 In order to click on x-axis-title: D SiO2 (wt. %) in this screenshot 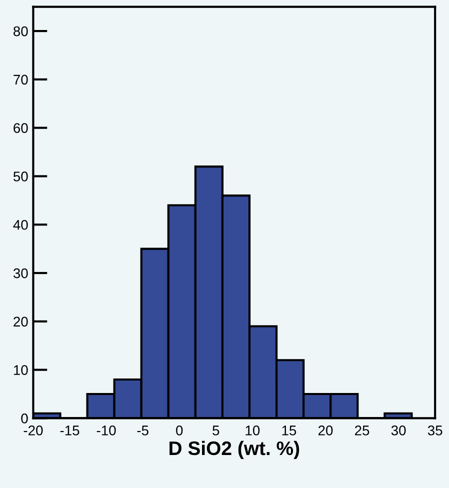, I will do `click(235, 450)`.